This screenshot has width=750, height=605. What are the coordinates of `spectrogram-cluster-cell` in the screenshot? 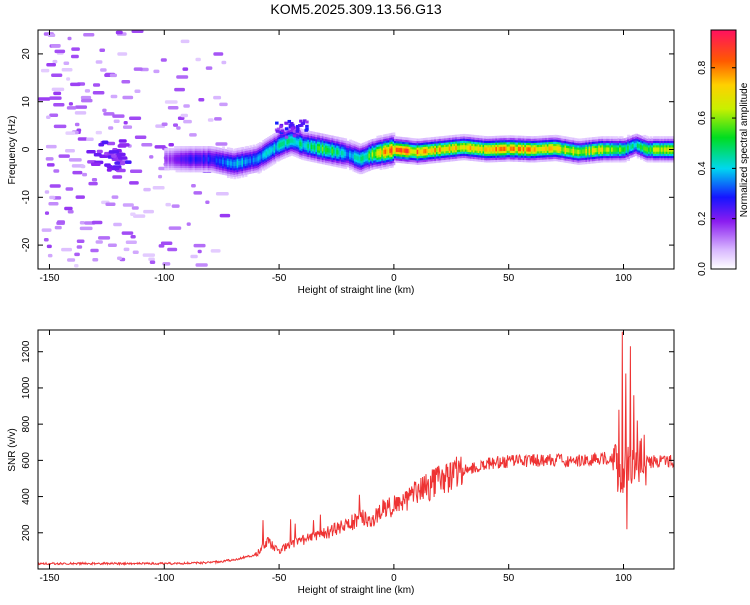 It's located at (97, 155).